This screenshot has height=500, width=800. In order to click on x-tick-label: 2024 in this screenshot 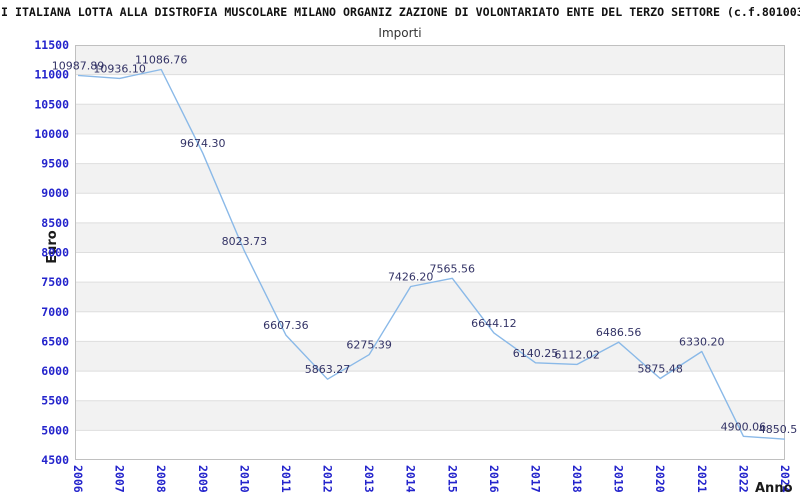, I will do `click(785, 479)`.